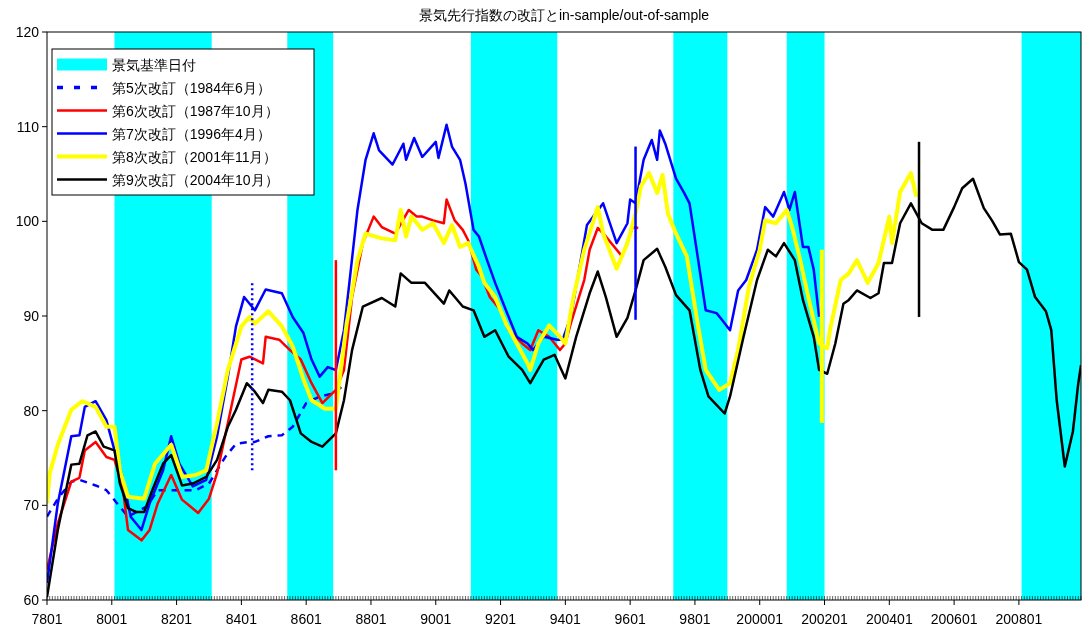 The height and width of the screenshot is (633, 1083). I want to click on legend-label: 第8次改訂（2001年11月）, so click(195, 156).